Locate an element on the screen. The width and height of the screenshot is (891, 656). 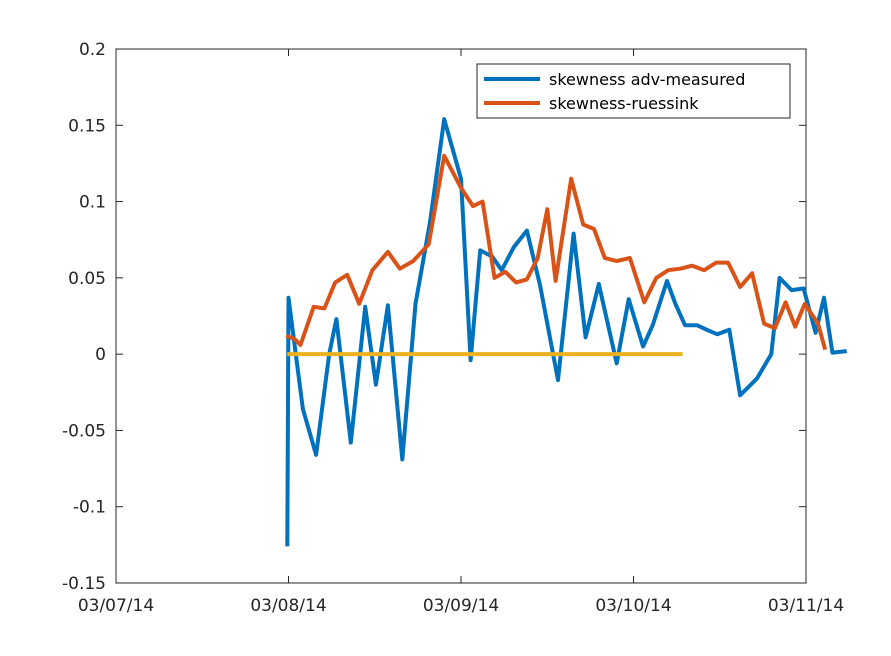
y-tick-label: 0.1 is located at coordinates (92, 203).